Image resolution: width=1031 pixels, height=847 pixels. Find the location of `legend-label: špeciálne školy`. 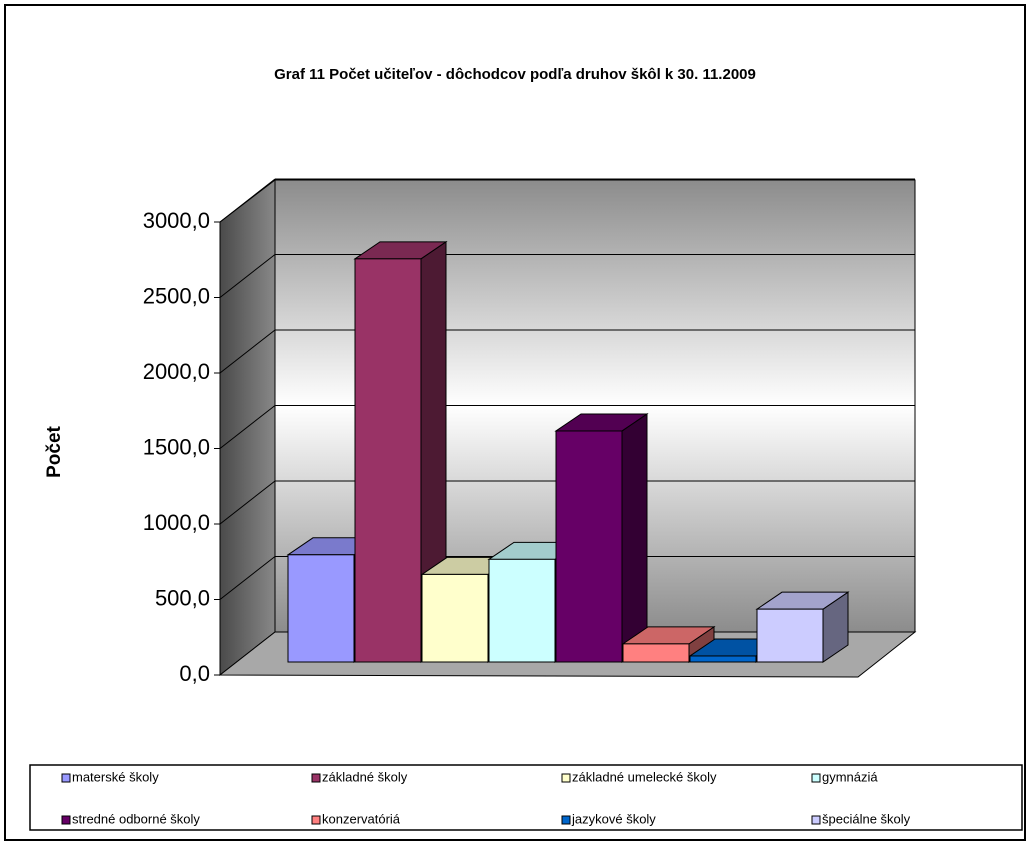

legend-label: špeciálne školy is located at coordinates (866, 818).